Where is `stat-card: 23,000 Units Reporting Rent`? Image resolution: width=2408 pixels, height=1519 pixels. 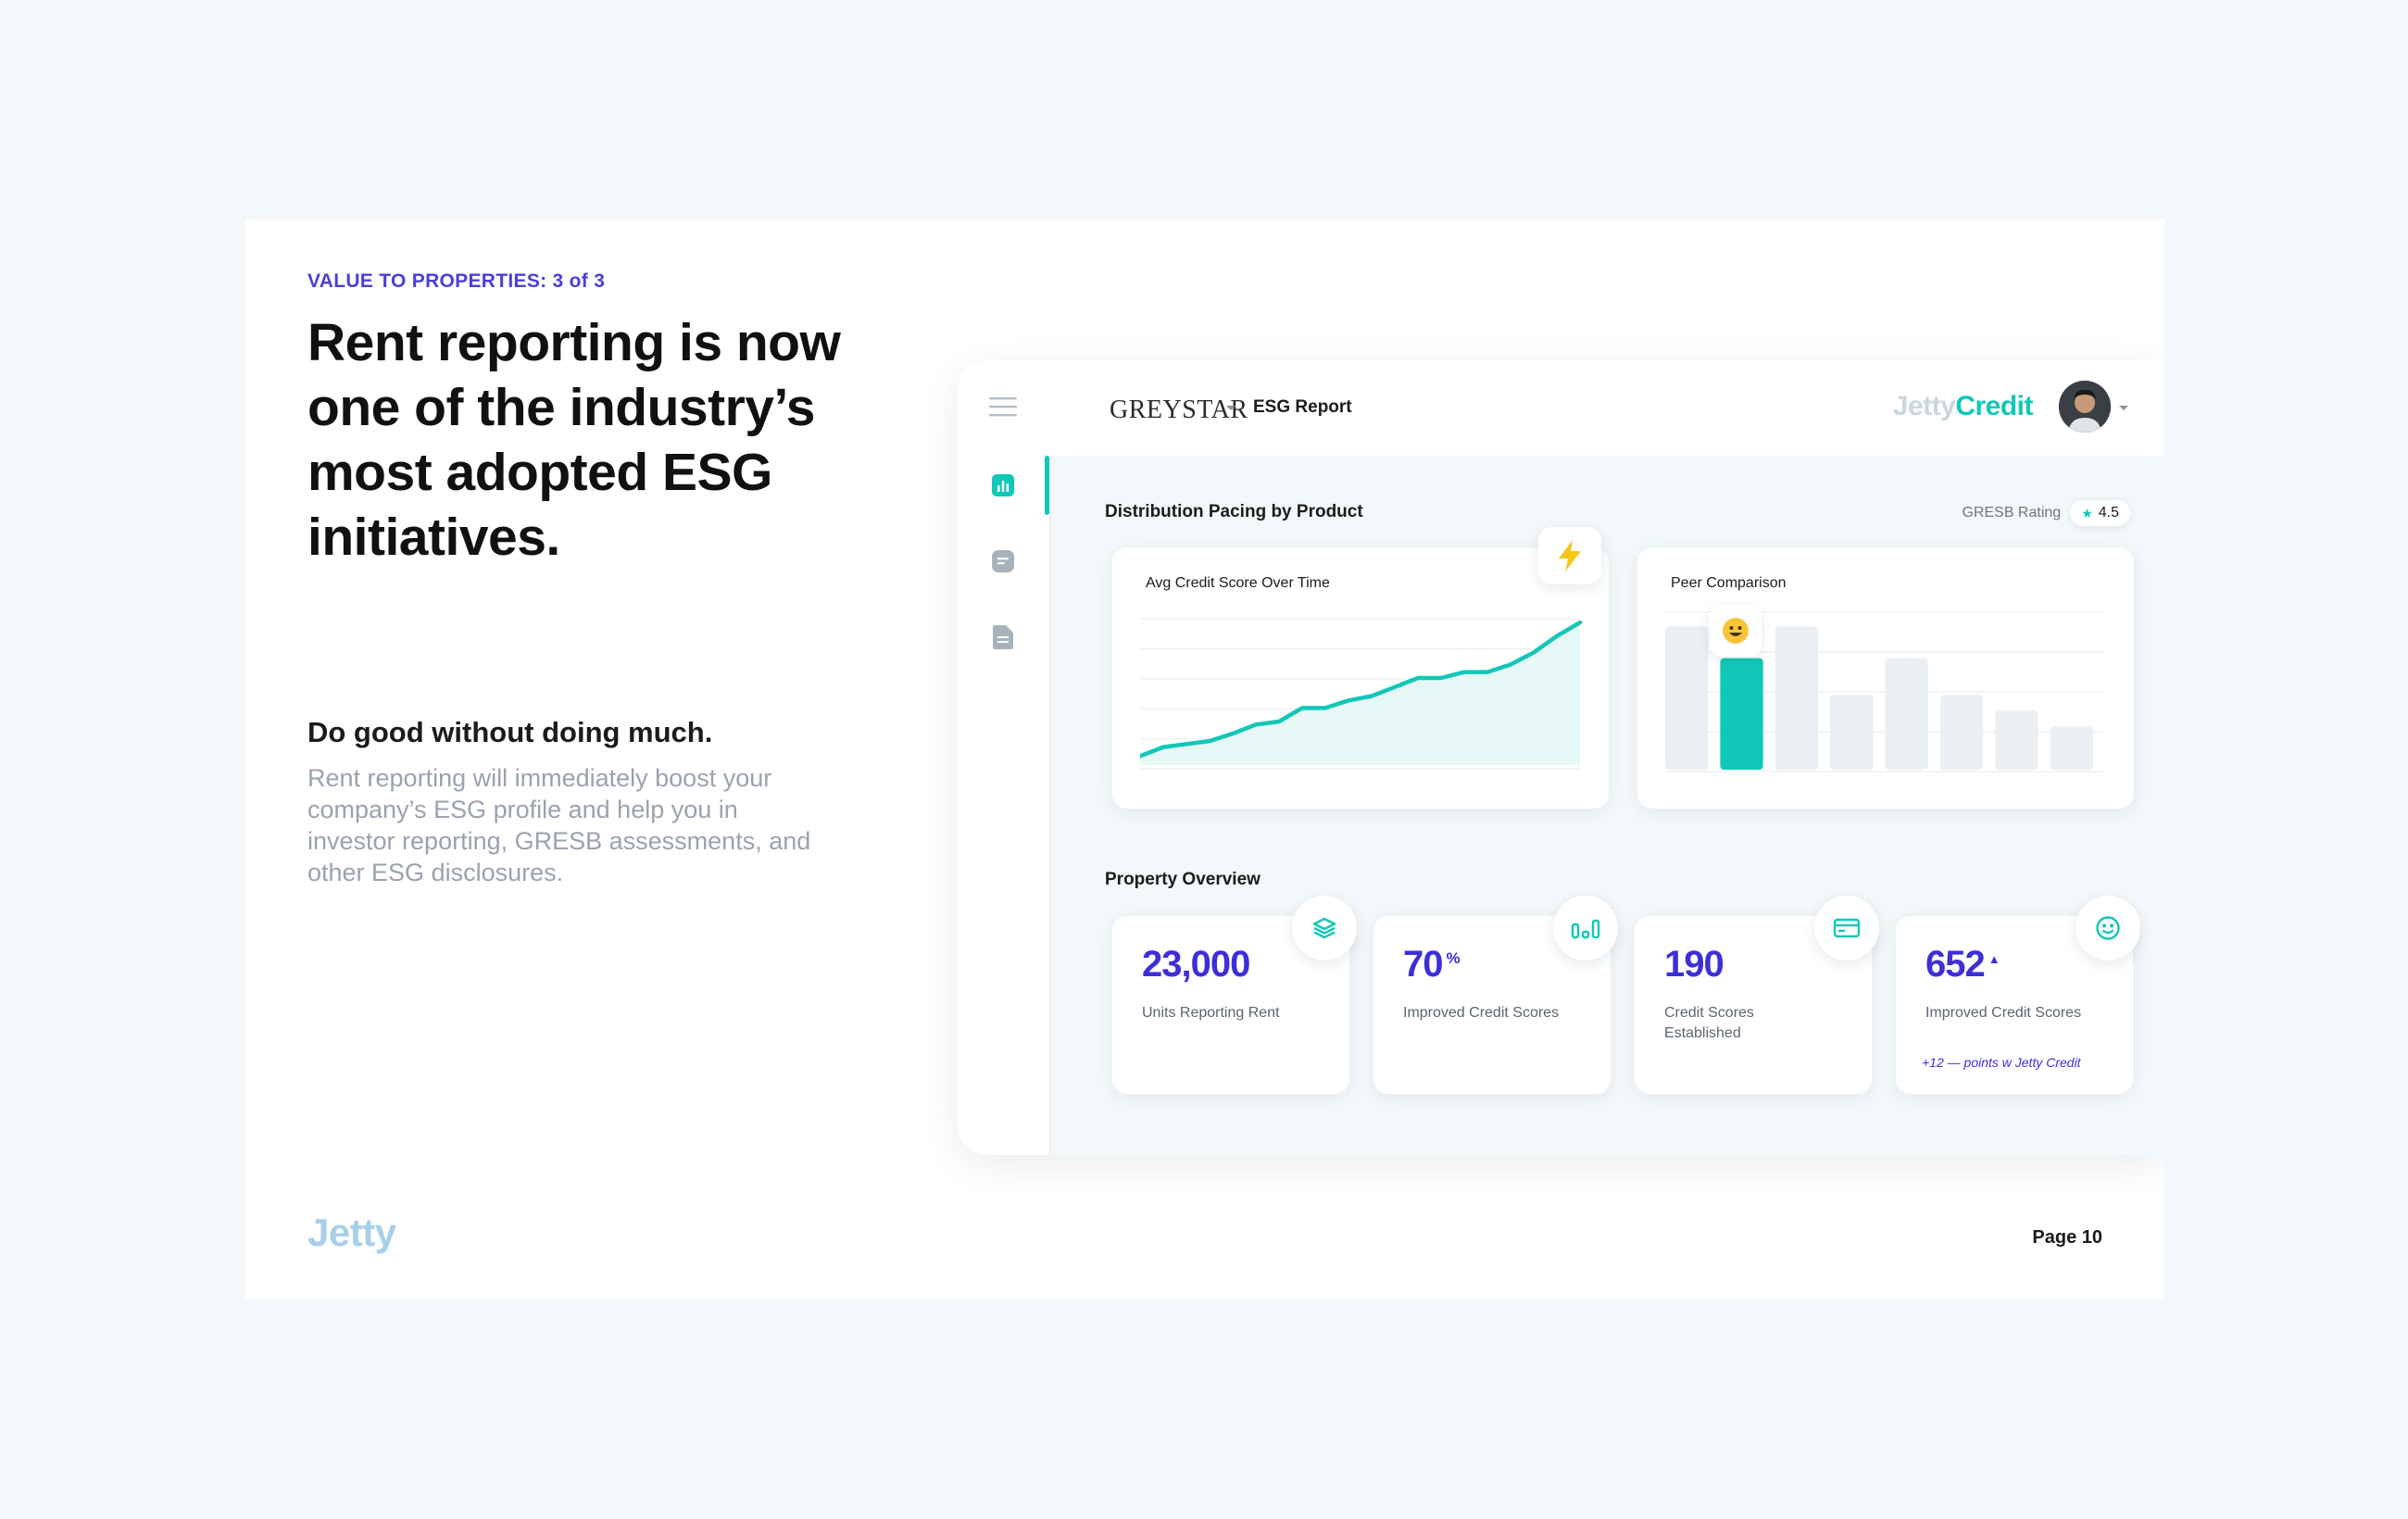
stat-card: 23,000 Units Reporting Rent is located at coordinates (1234, 995).